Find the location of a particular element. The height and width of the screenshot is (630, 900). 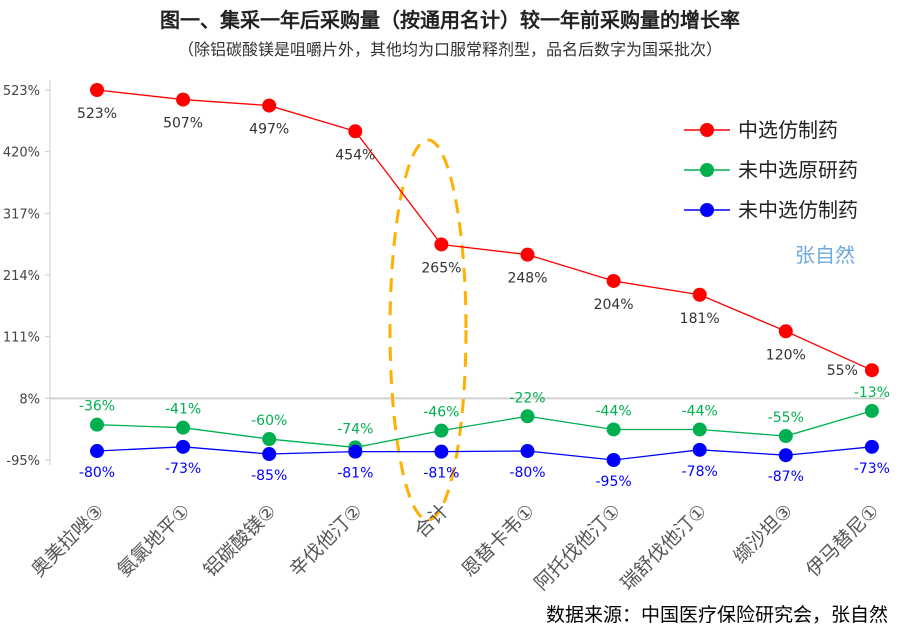

data-label: -55% is located at coordinates (786, 418).